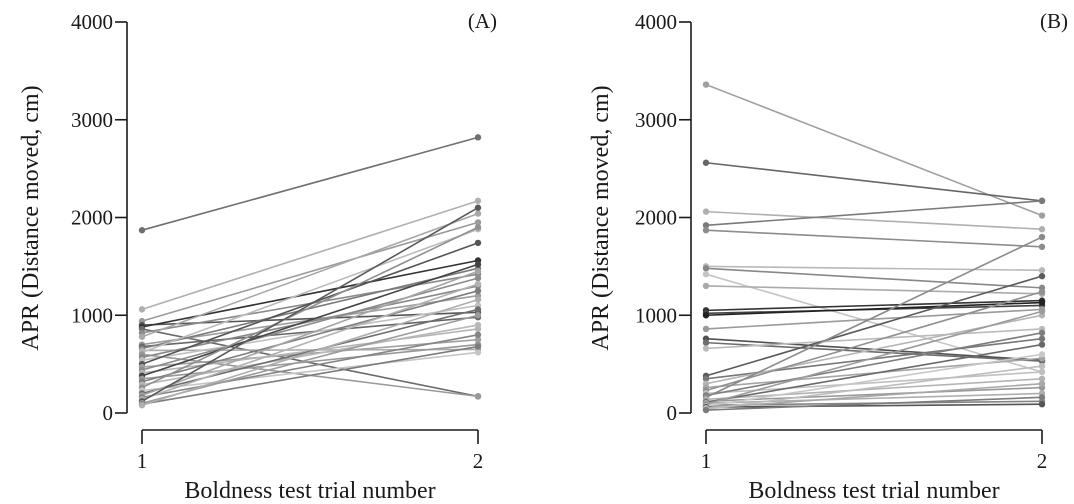 This screenshot has height=504, width=1074. Describe the element at coordinates (108, 413) in the screenshot. I see `y-tick-label: 0` at that location.